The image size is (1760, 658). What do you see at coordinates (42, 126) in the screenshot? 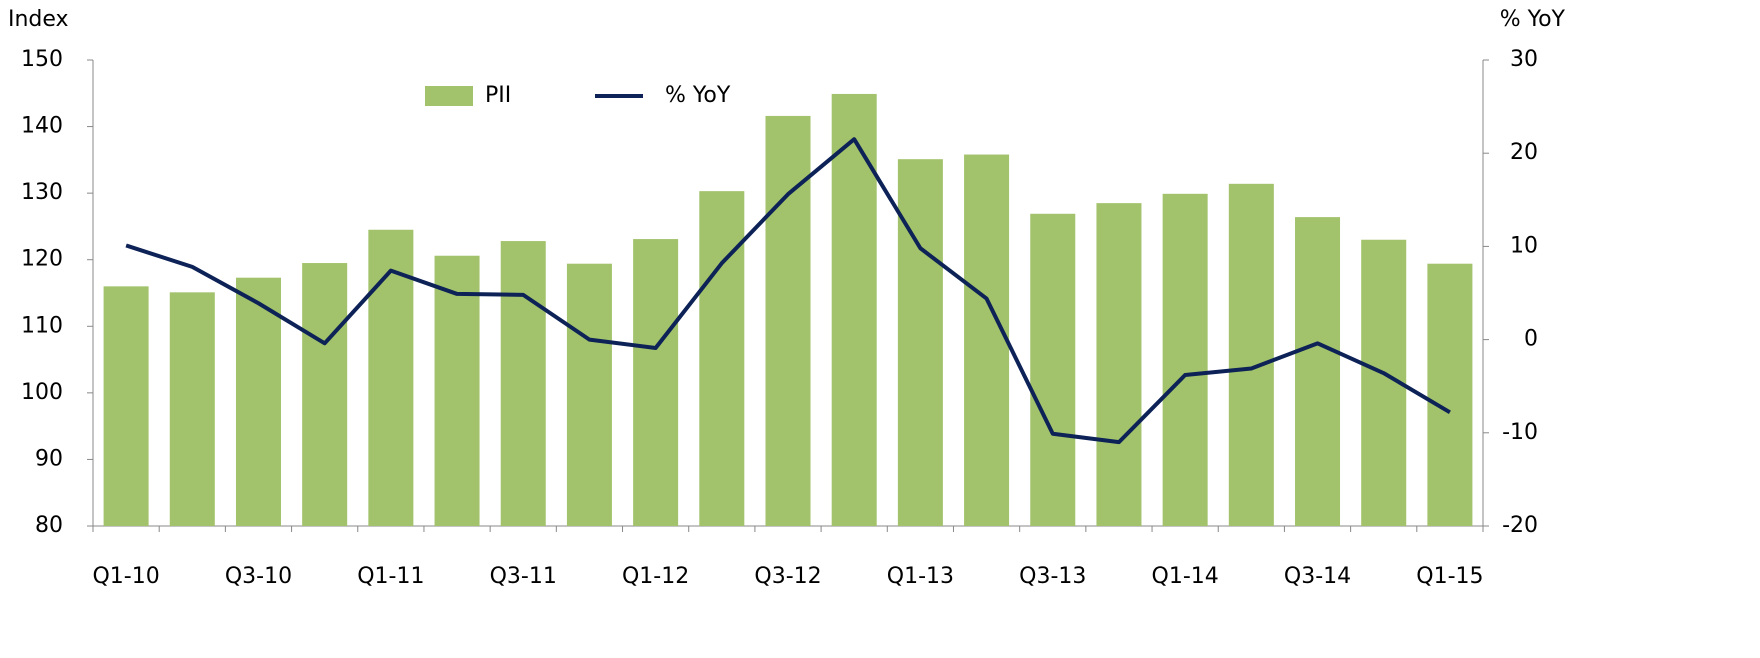
I see `y-tick-label: 140` at bounding box center [42, 126].